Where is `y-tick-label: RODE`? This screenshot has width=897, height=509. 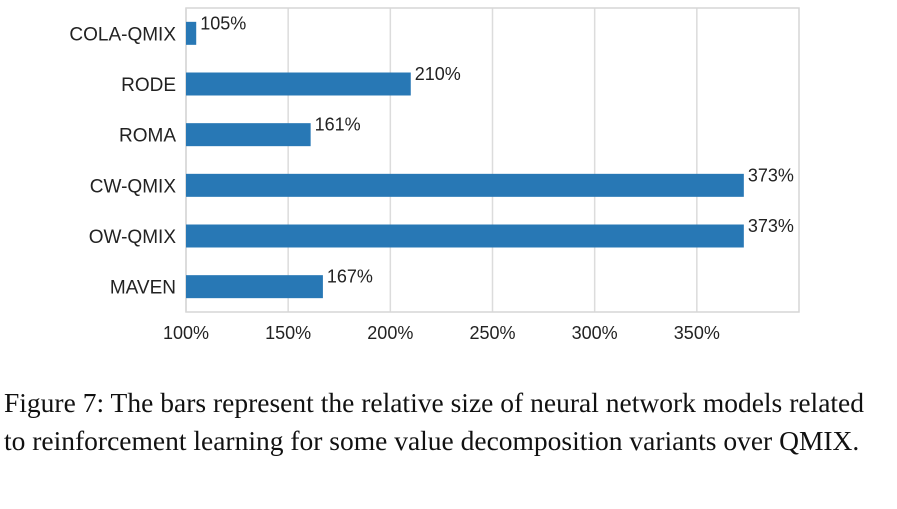 y-tick-label: RODE is located at coordinates (148, 85).